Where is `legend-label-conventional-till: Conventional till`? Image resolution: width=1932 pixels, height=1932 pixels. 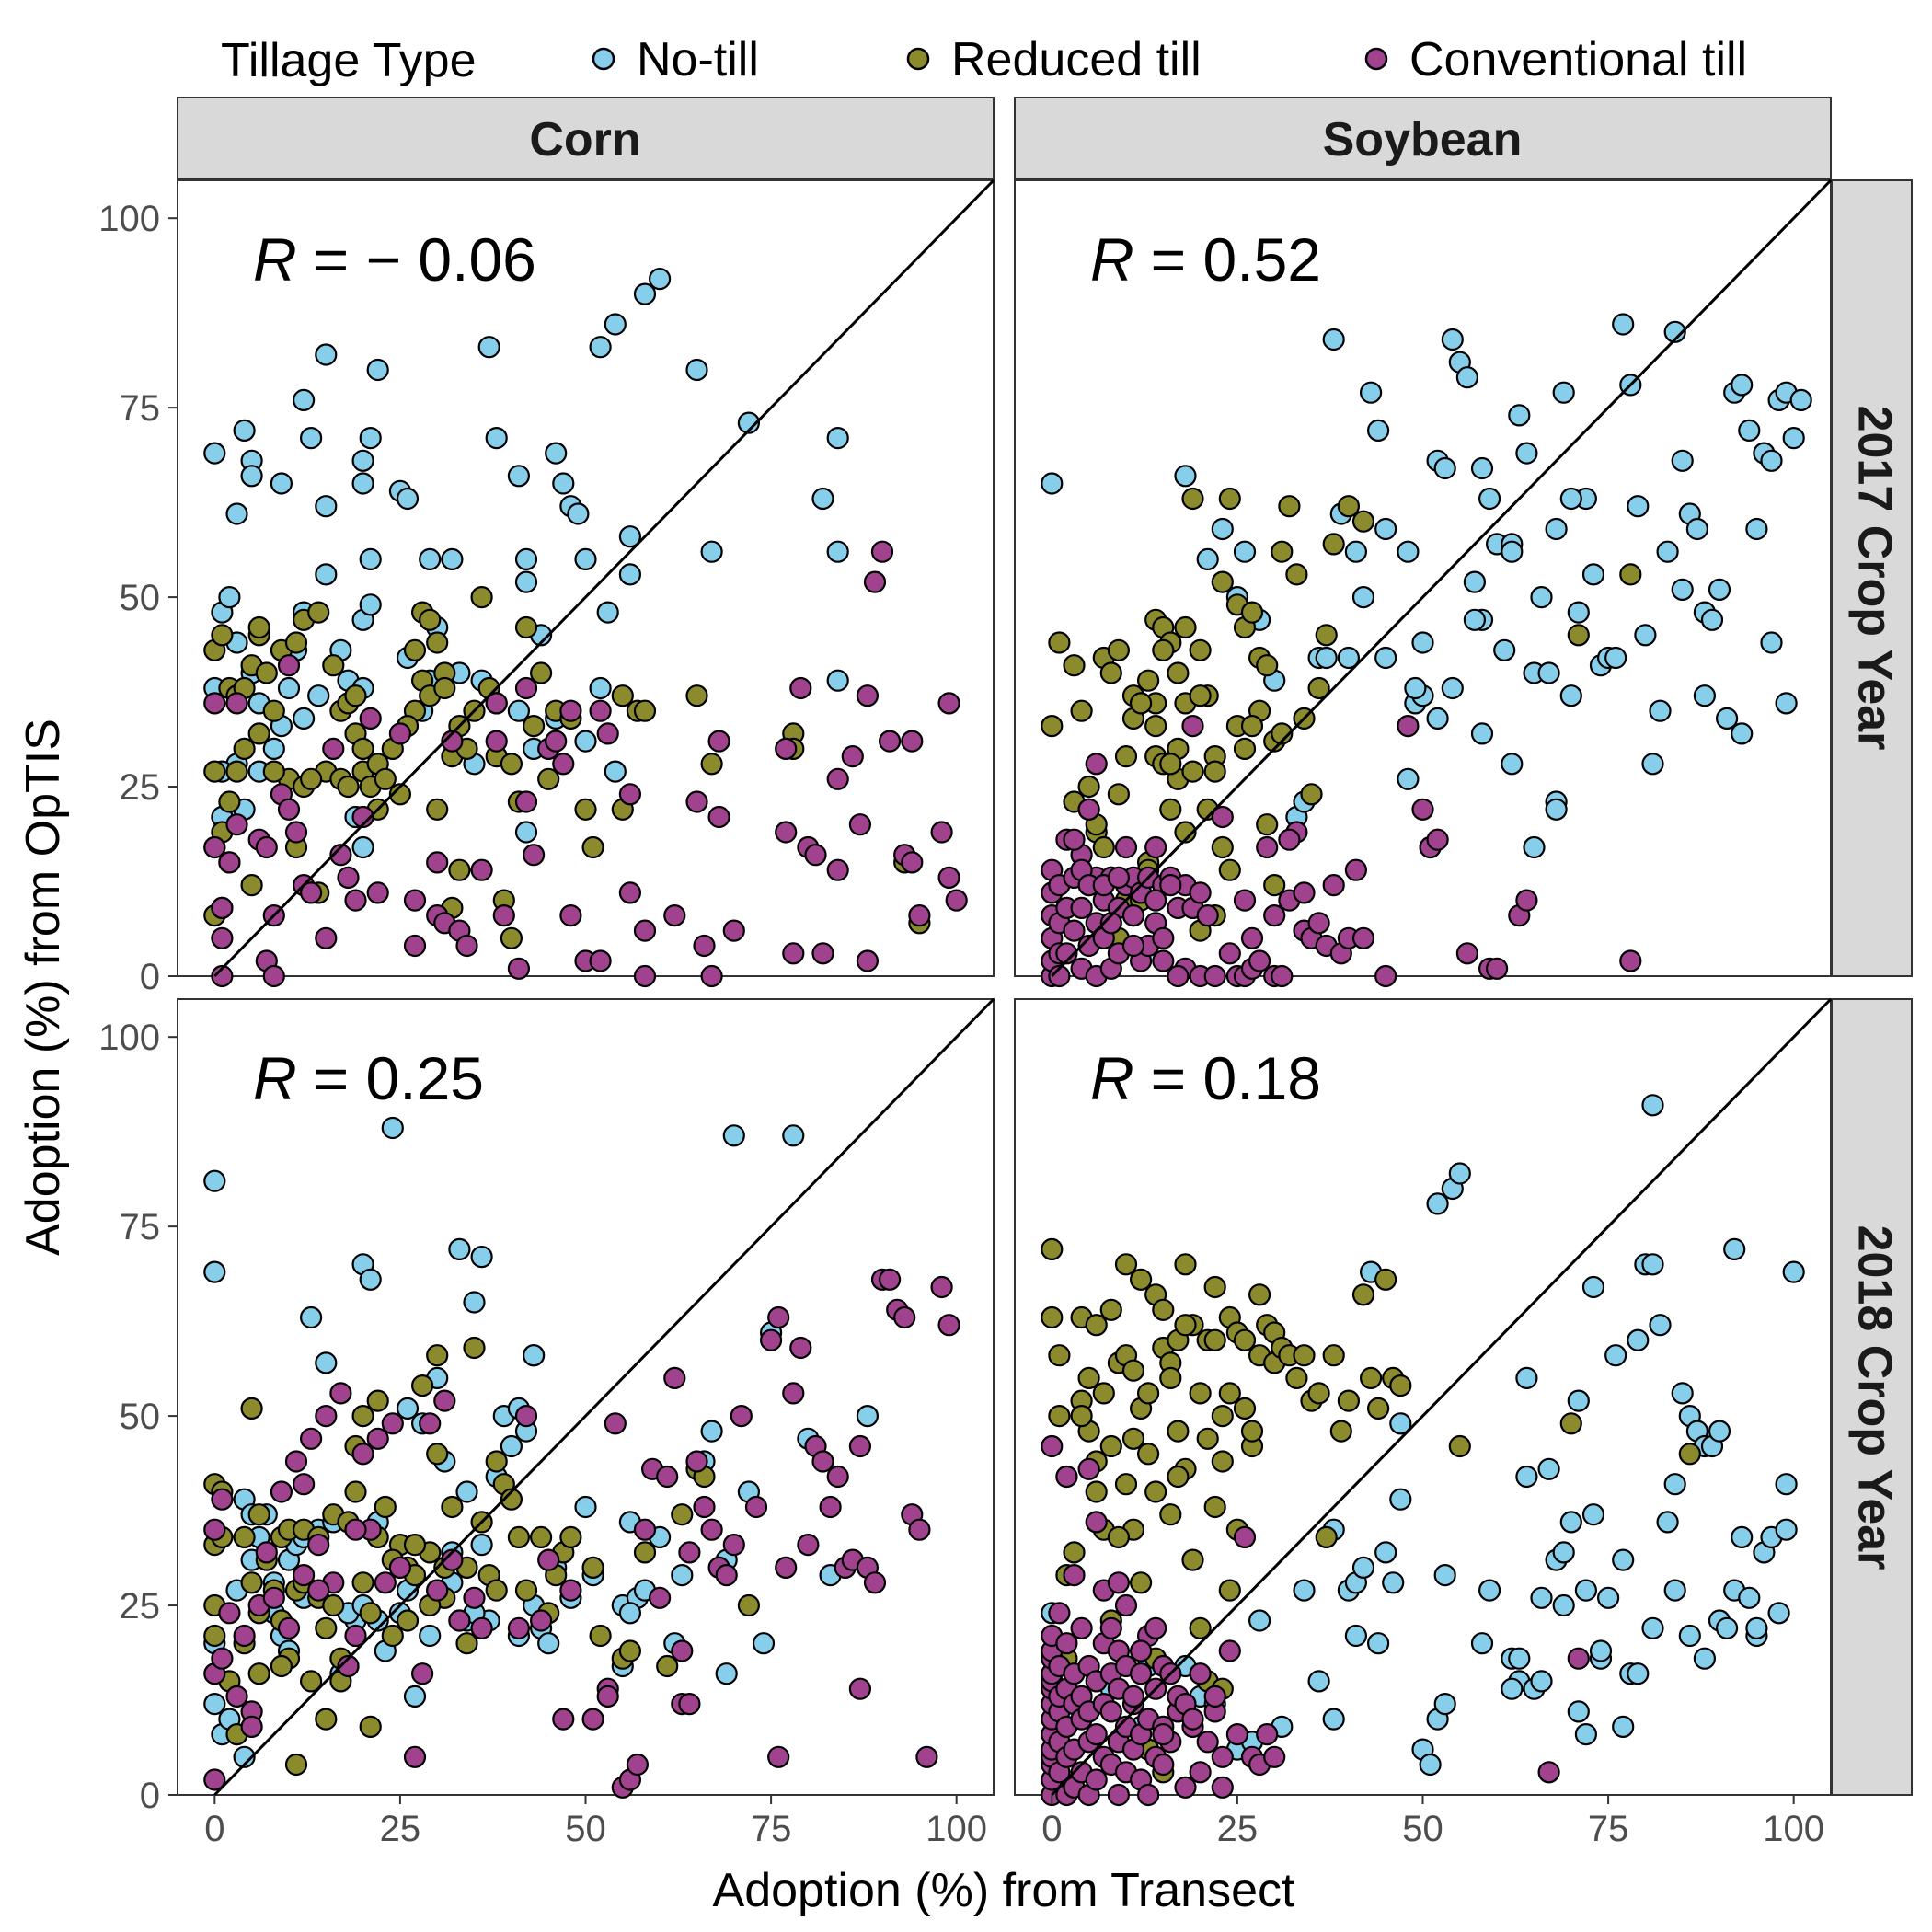
legend-label-conventional-till: Conventional till is located at coordinates (1578, 59).